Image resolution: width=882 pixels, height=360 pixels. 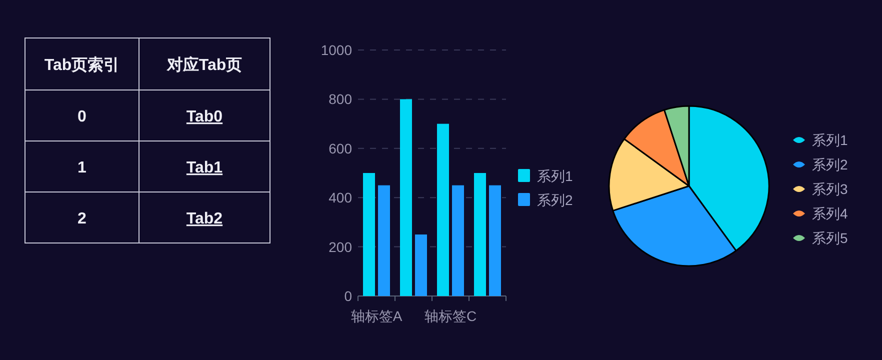 I want to click on legend-label: 系列4, so click(x=830, y=214).